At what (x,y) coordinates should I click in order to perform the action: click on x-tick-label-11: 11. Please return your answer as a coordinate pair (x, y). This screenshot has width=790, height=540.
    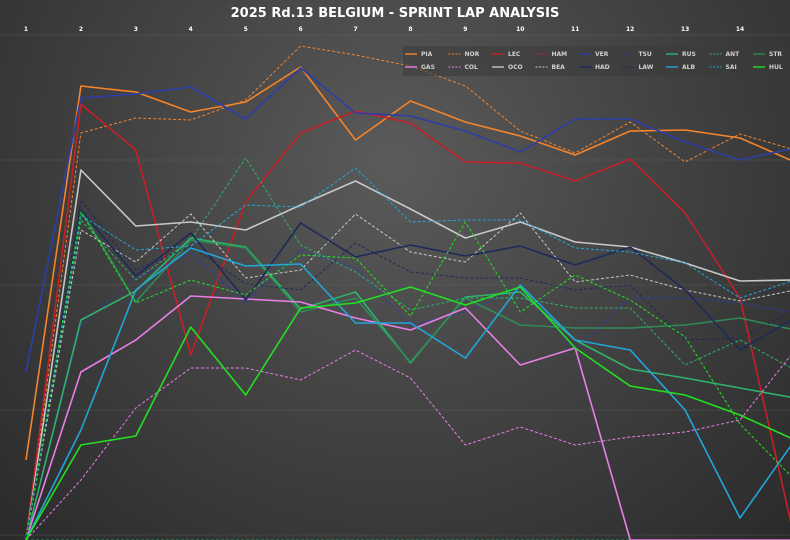
    Looking at the image, I should click on (575, 29).